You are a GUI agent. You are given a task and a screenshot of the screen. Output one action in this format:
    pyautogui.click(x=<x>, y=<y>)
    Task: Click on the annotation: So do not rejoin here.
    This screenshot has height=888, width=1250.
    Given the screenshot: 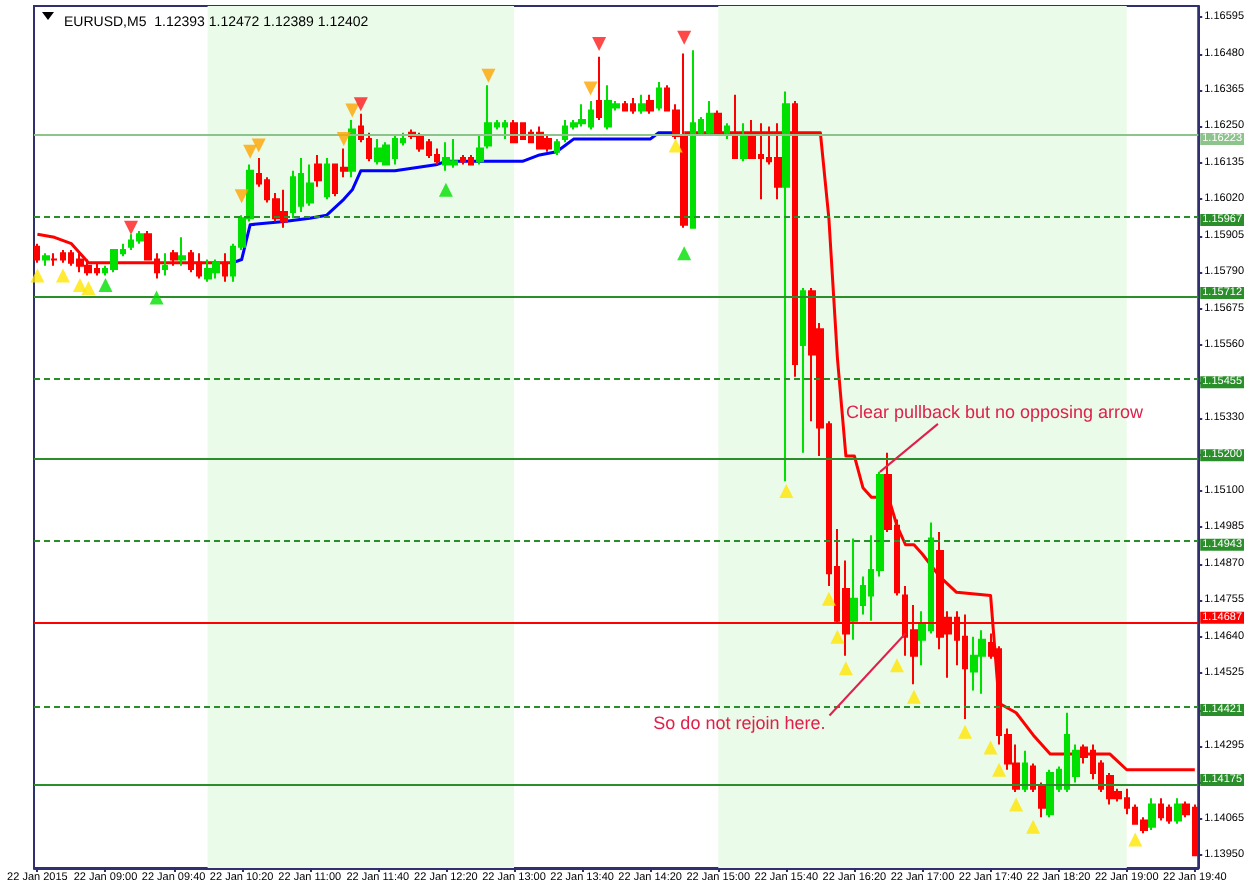 What is the action you would take?
    pyautogui.click(x=739, y=723)
    